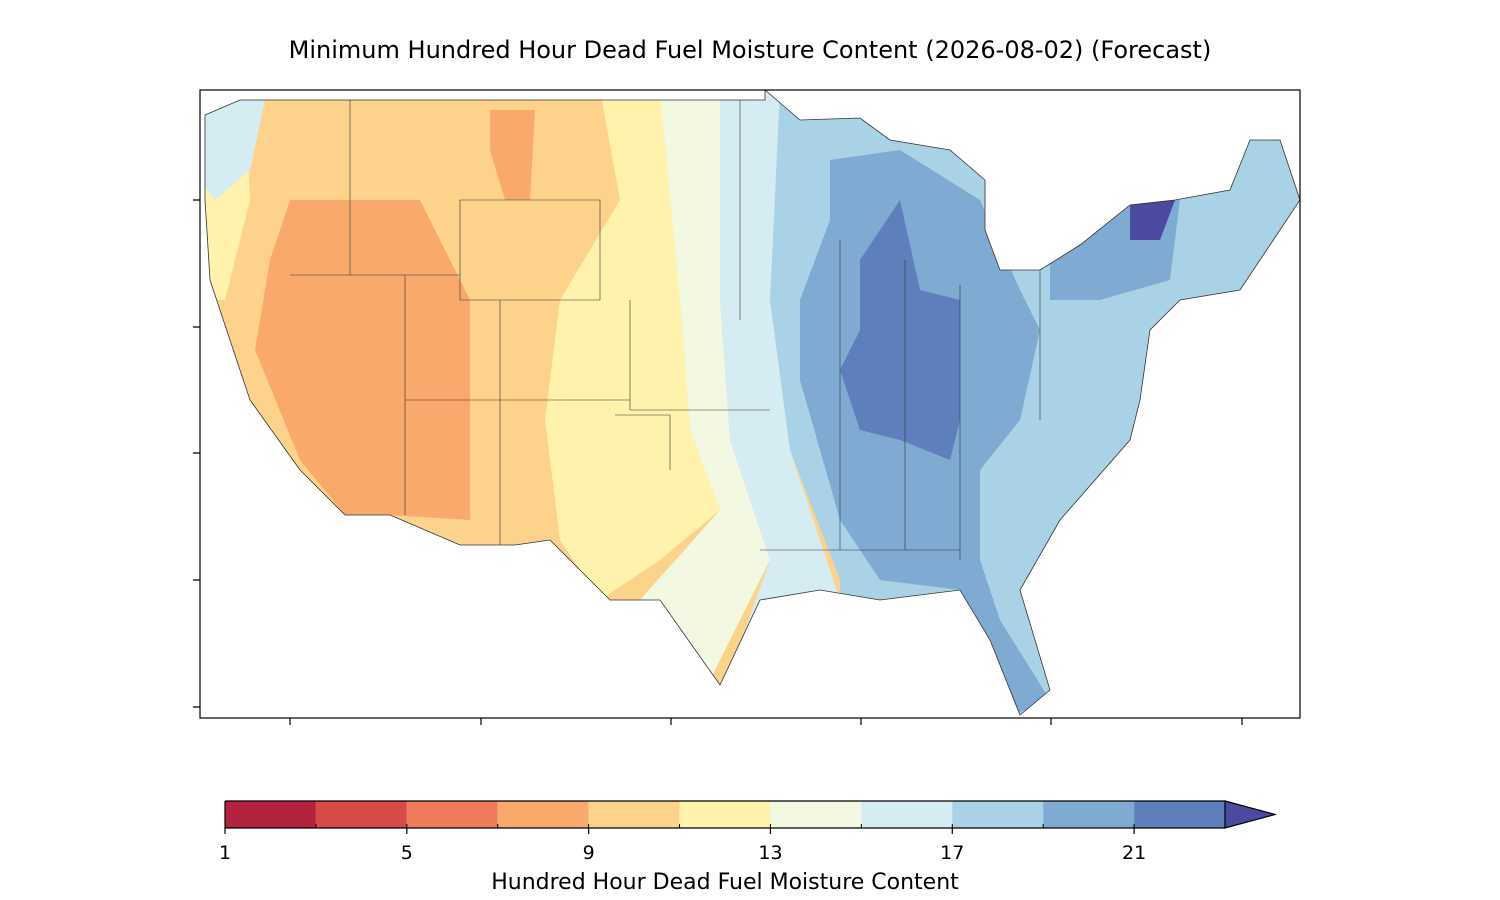 The width and height of the screenshot is (1500, 900). What do you see at coordinates (725, 882) in the screenshot?
I see `colorbar-label: Hundred Hour Dead Fuel Moisture Content` at bounding box center [725, 882].